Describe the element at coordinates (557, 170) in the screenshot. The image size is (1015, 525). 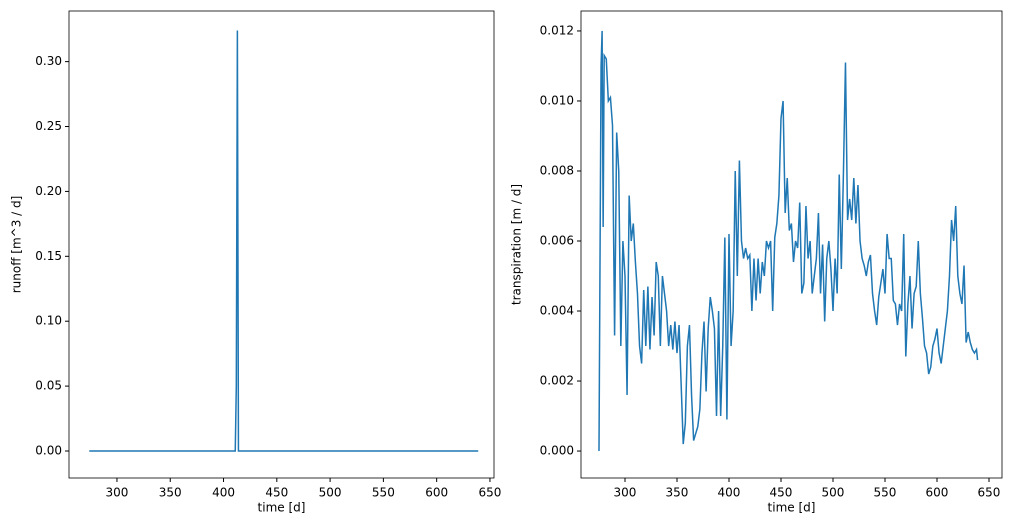
I see `y-tick-label: 0.008` at that location.